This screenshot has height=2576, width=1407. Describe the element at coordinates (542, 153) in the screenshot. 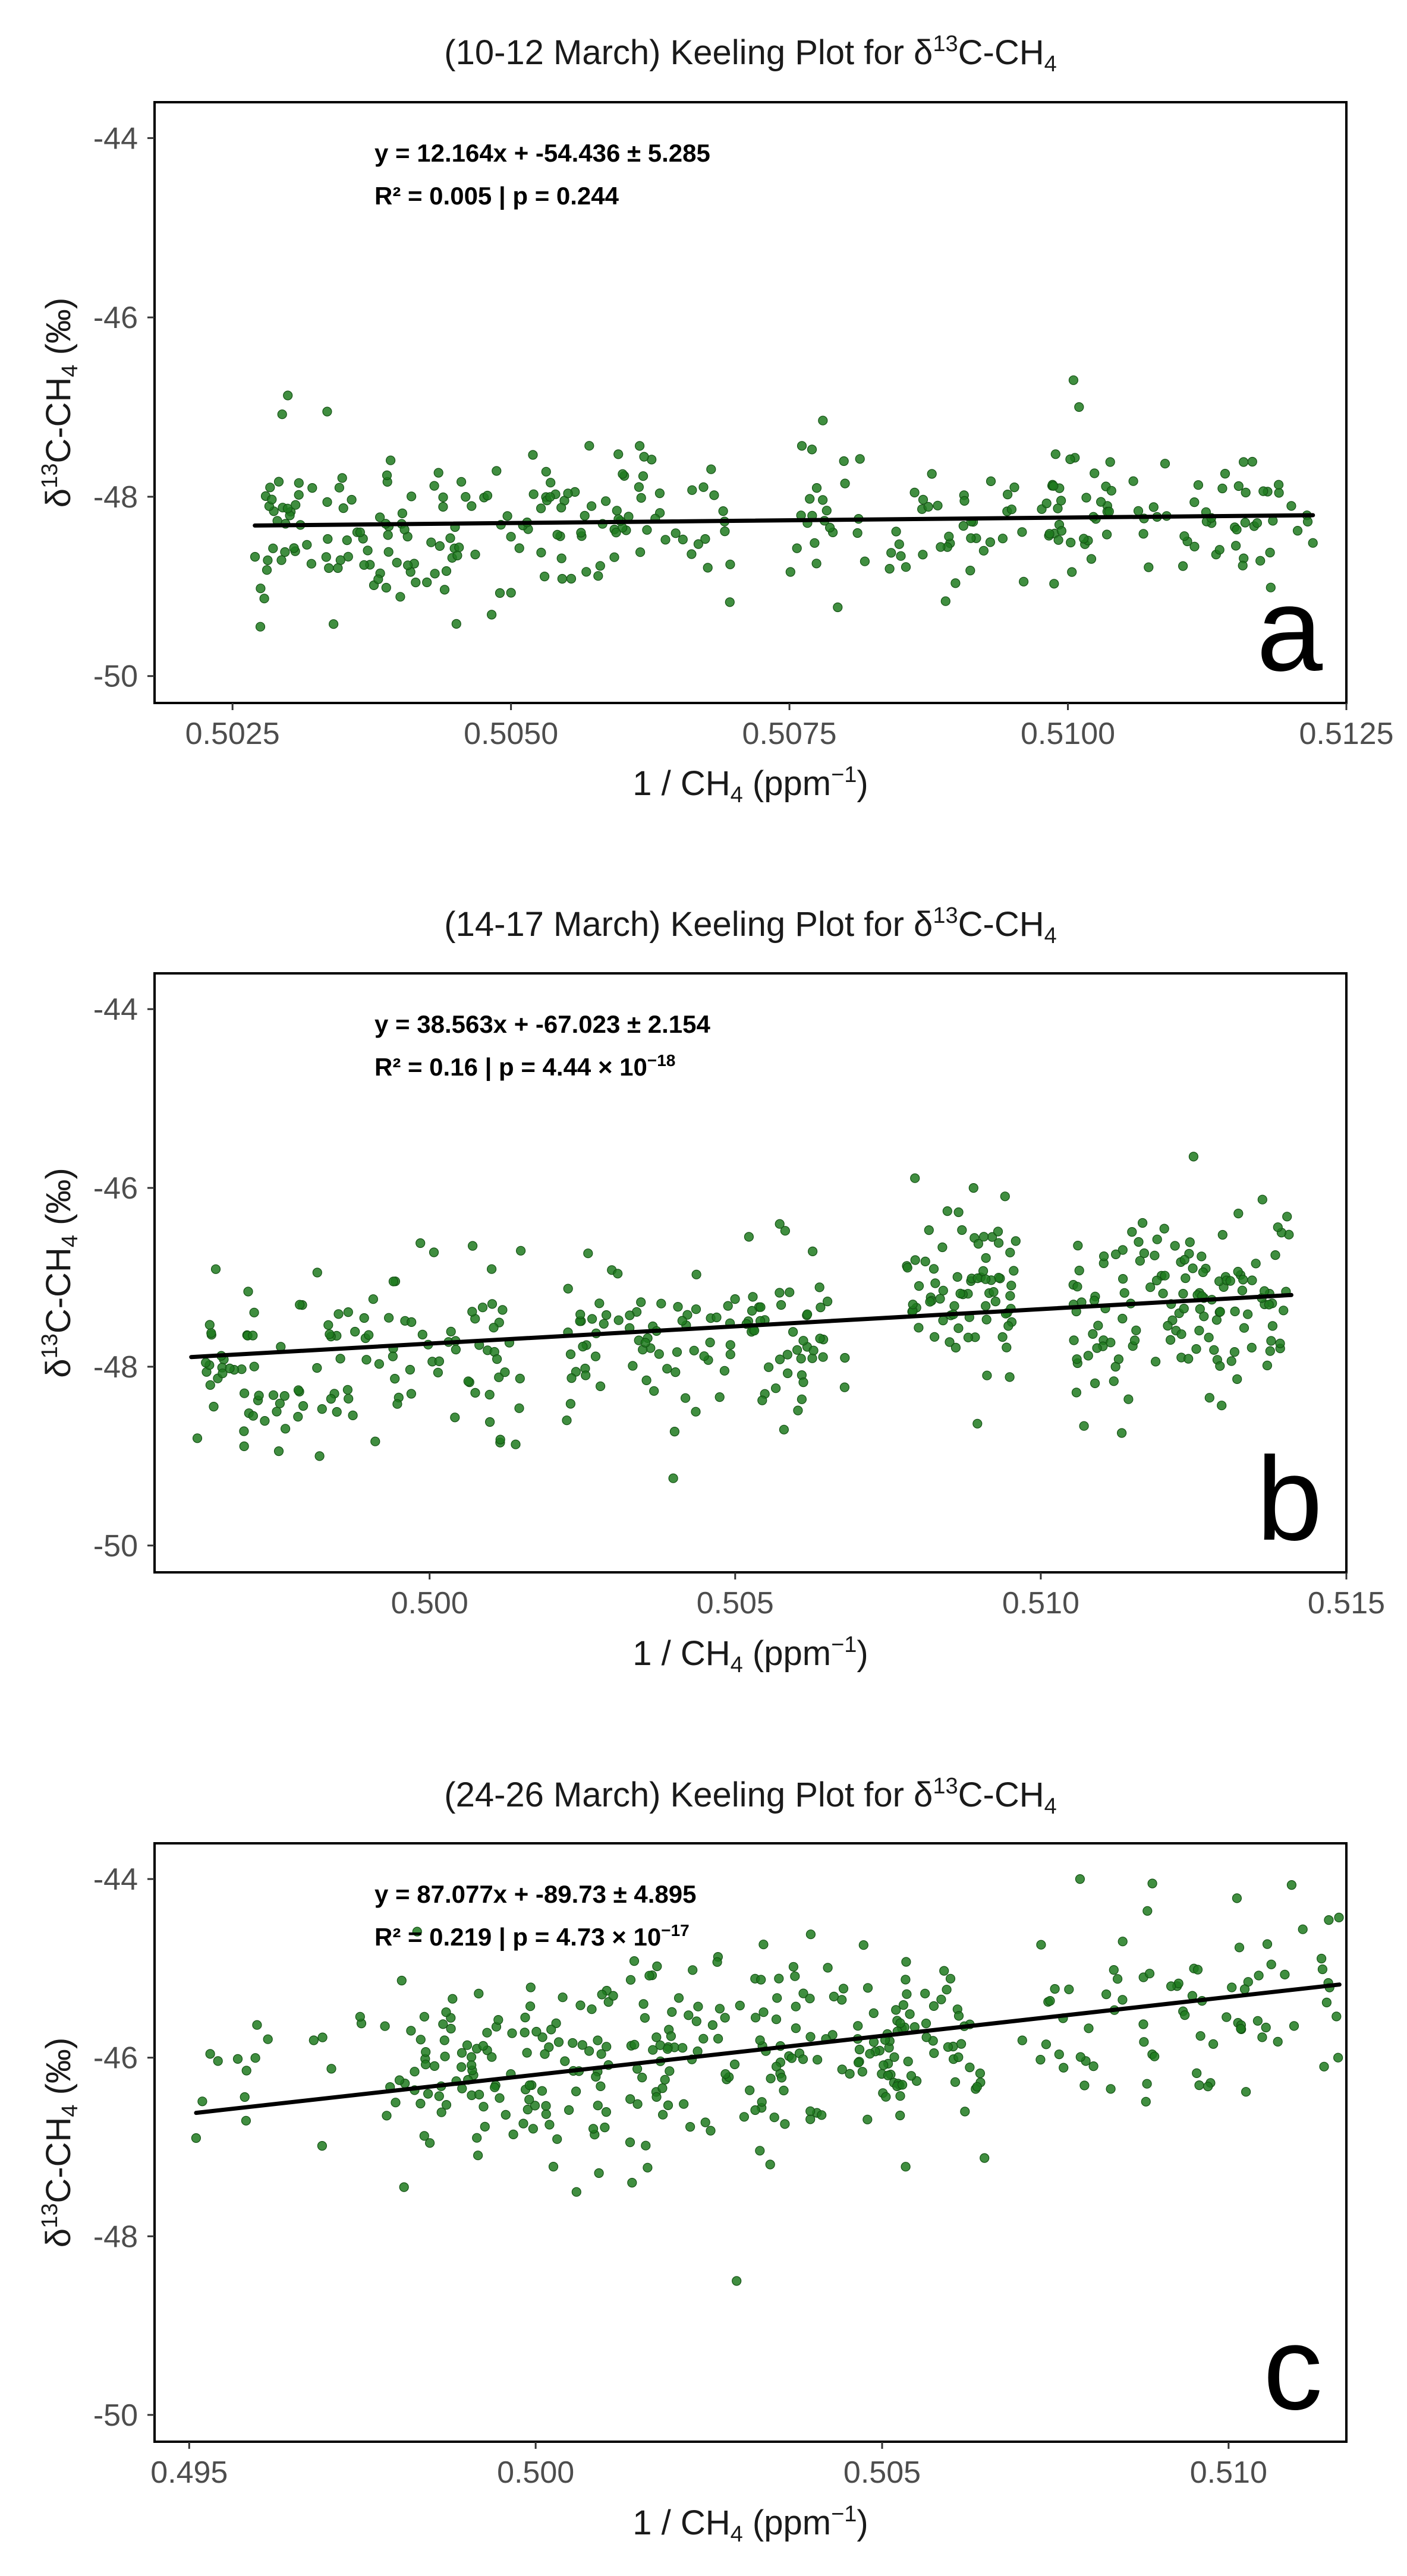

I see `regression-equation: y = 12.164x + -54.436 ± 5.285` at that location.